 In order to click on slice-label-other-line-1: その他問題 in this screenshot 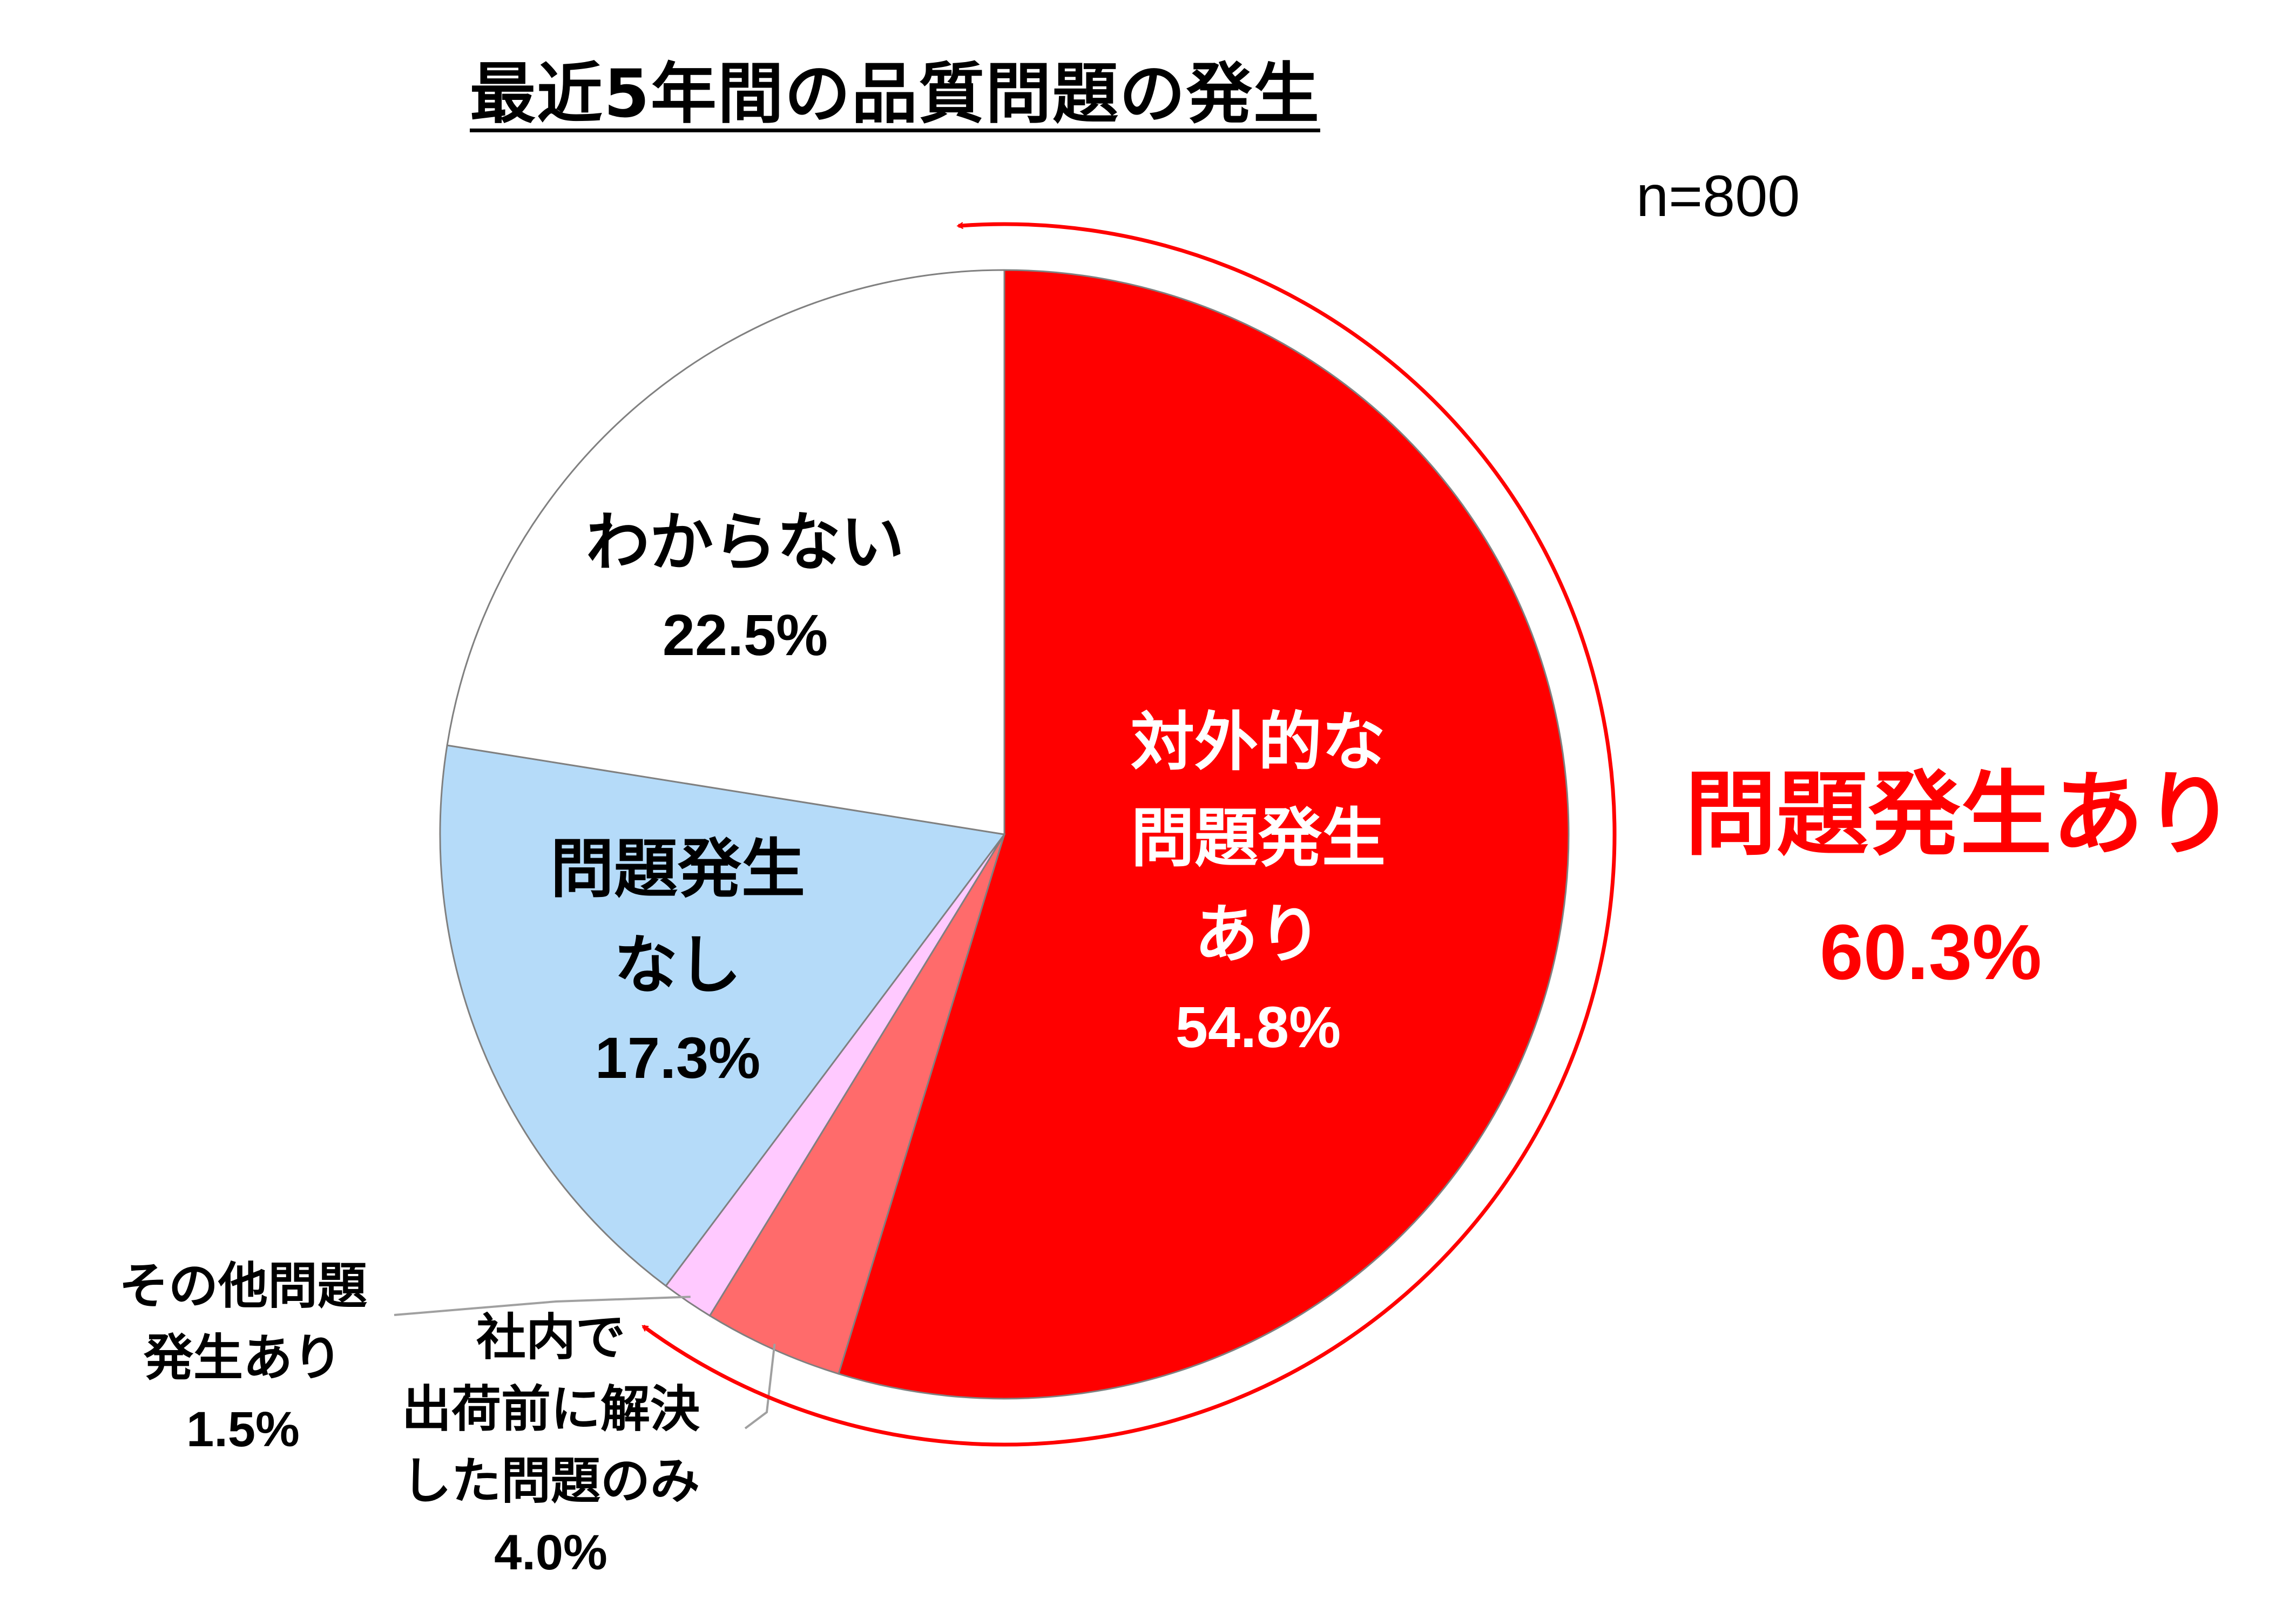, I will do `click(243, 1286)`.